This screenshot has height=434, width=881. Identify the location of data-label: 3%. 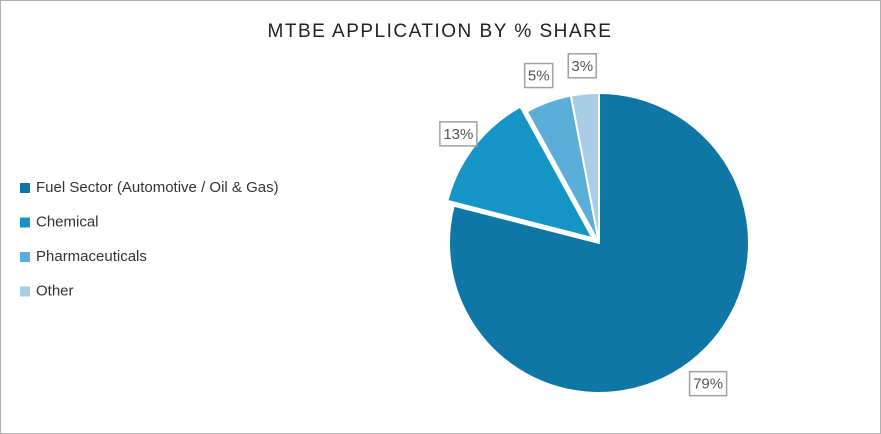
(582, 66).